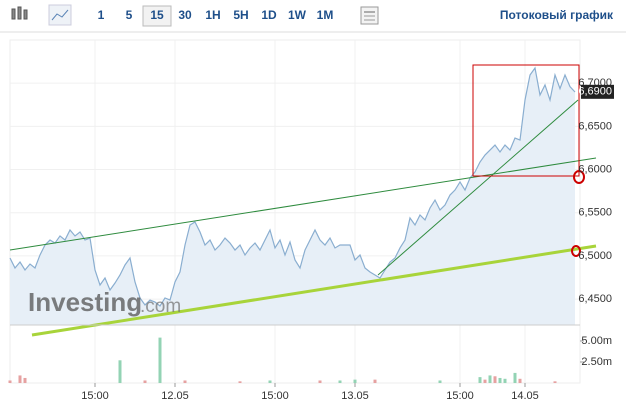  I want to click on y-tick-label: 6,6500, so click(595, 126).